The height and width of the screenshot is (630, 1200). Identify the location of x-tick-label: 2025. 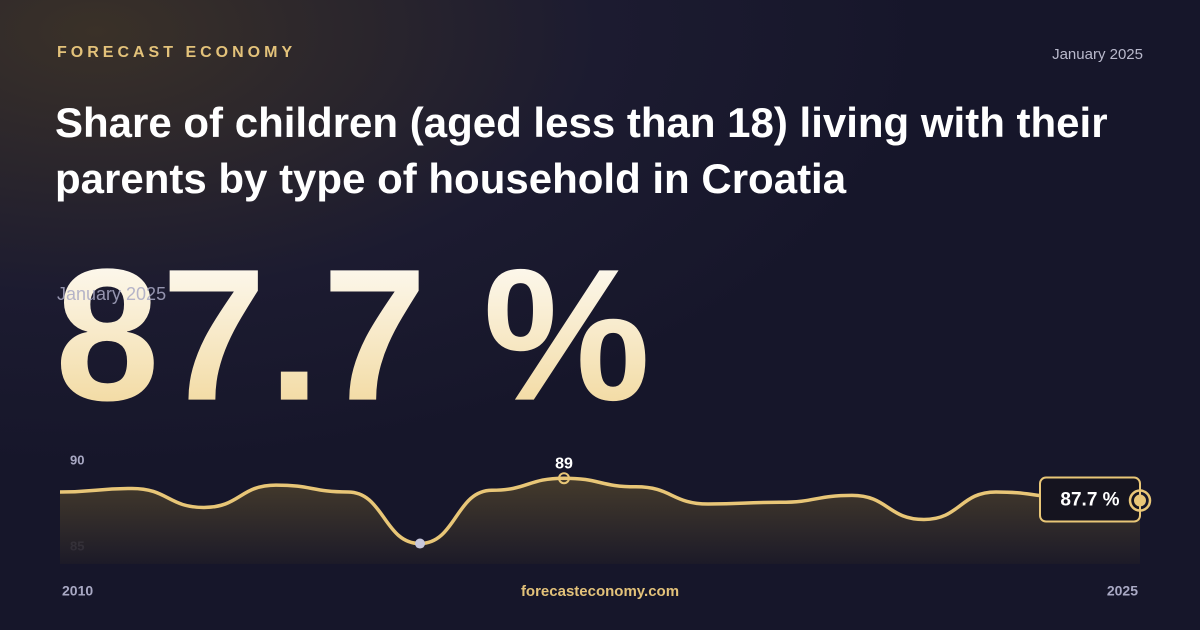
(1122, 591).